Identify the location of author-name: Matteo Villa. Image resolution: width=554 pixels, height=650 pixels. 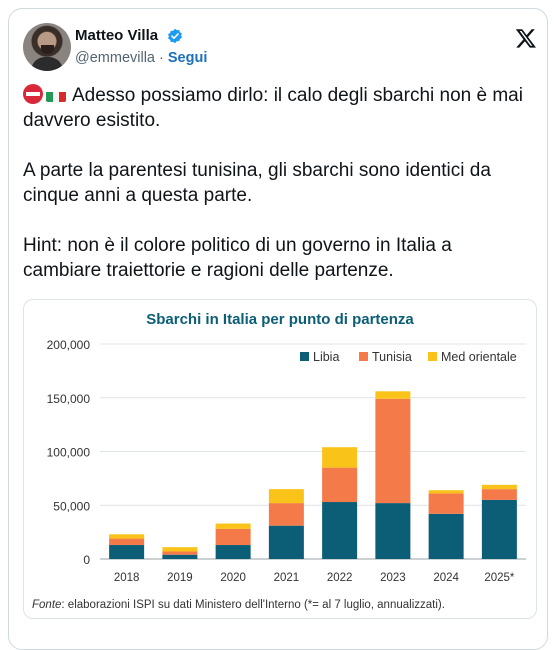
(117, 35).